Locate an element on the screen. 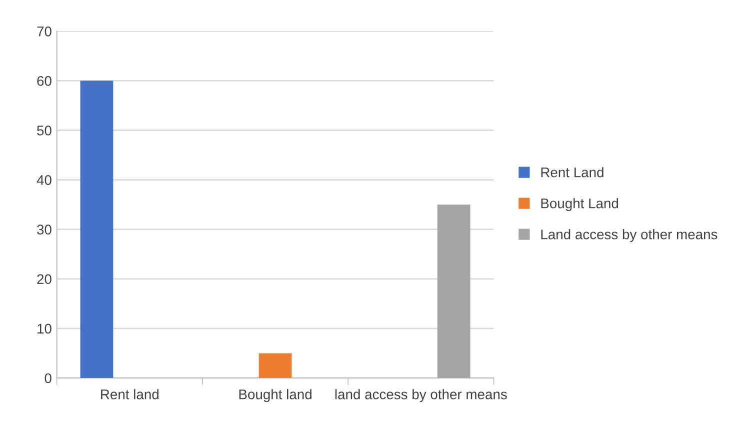 The width and height of the screenshot is (738, 439). y-tick-label: 50 is located at coordinates (44, 131).